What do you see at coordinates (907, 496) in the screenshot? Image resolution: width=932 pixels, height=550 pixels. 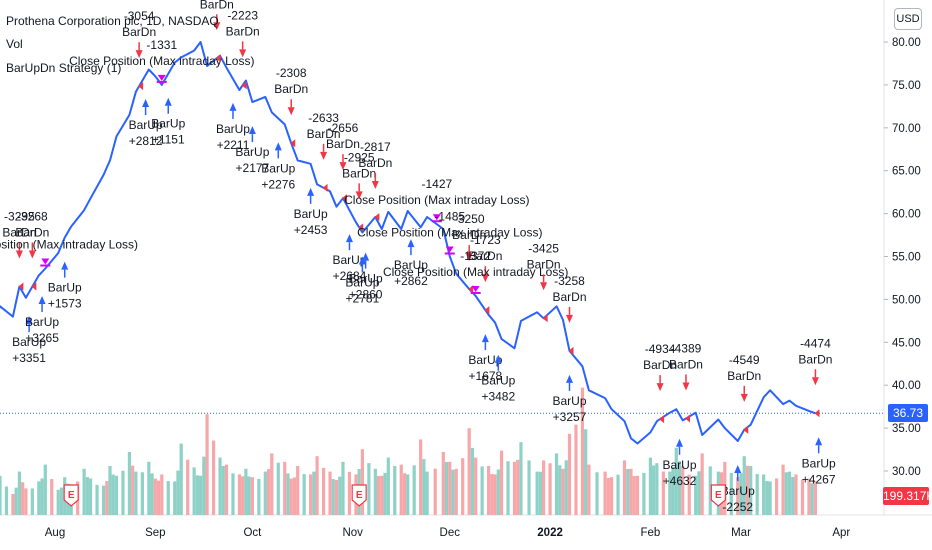 I see `last-volume-badge: 199.317K` at bounding box center [907, 496].